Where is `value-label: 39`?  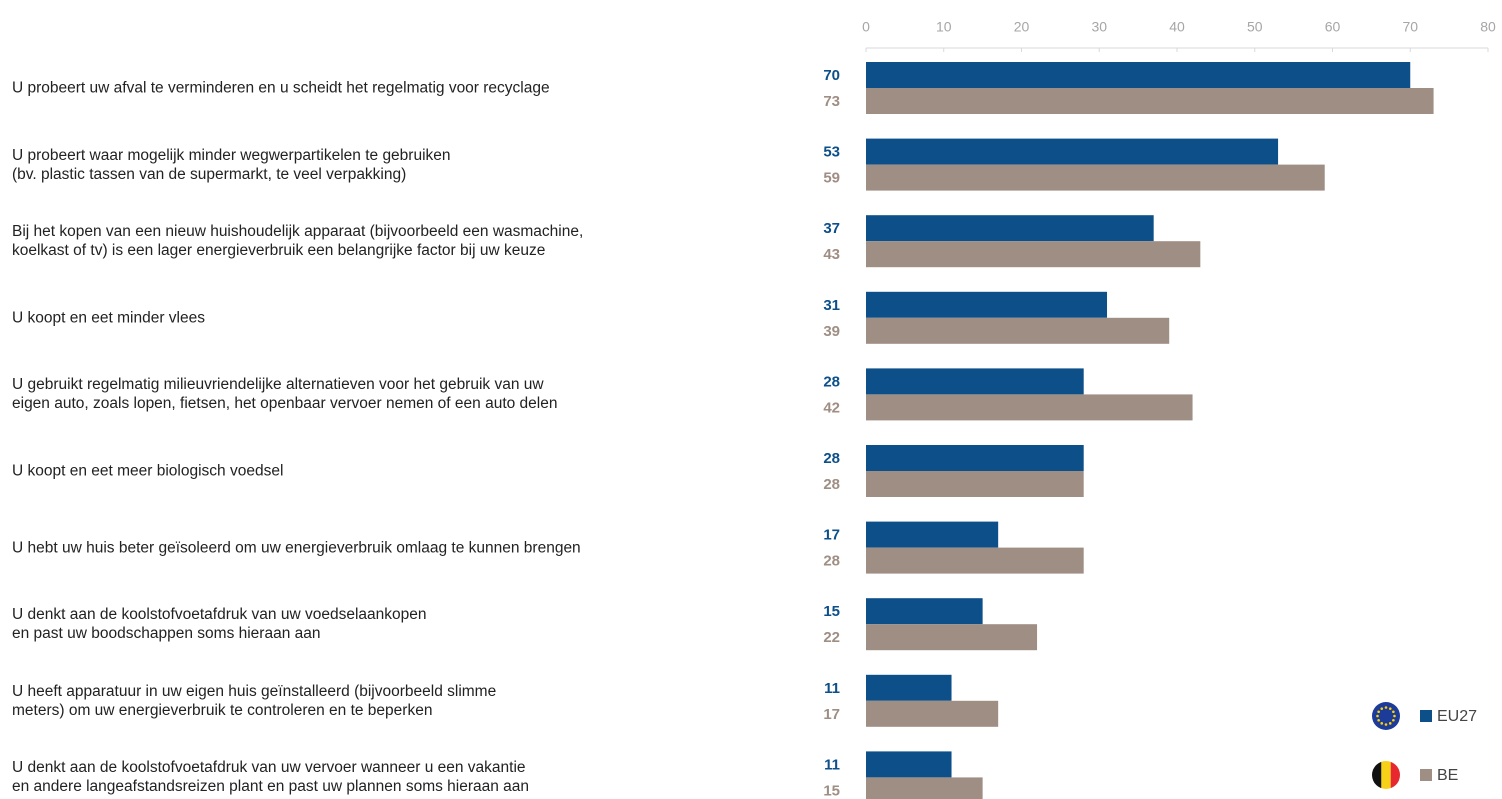
value-label: 39 is located at coordinates (831, 331).